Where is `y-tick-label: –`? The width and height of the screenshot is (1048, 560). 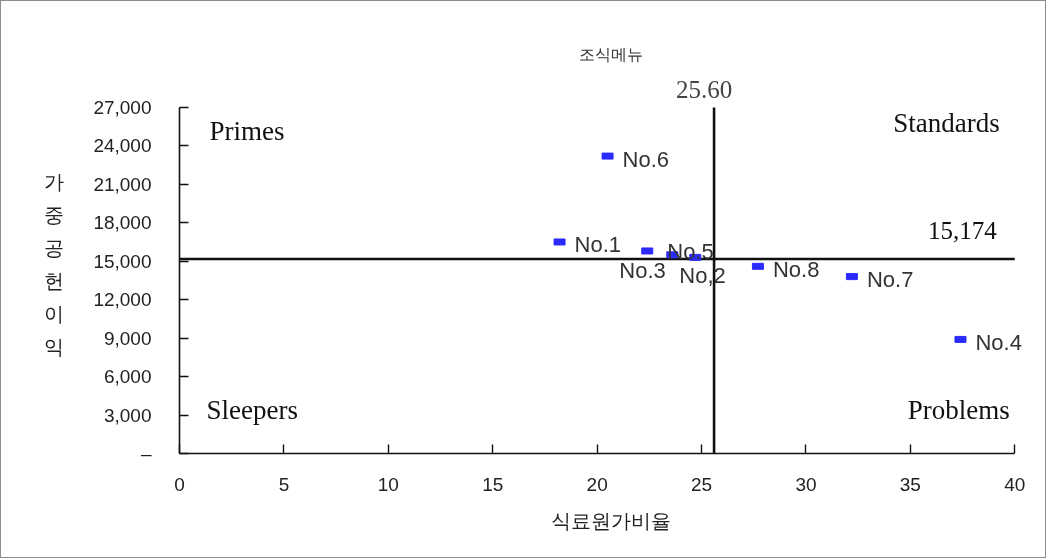 y-tick-label: – is located at coordinates (146, 453).